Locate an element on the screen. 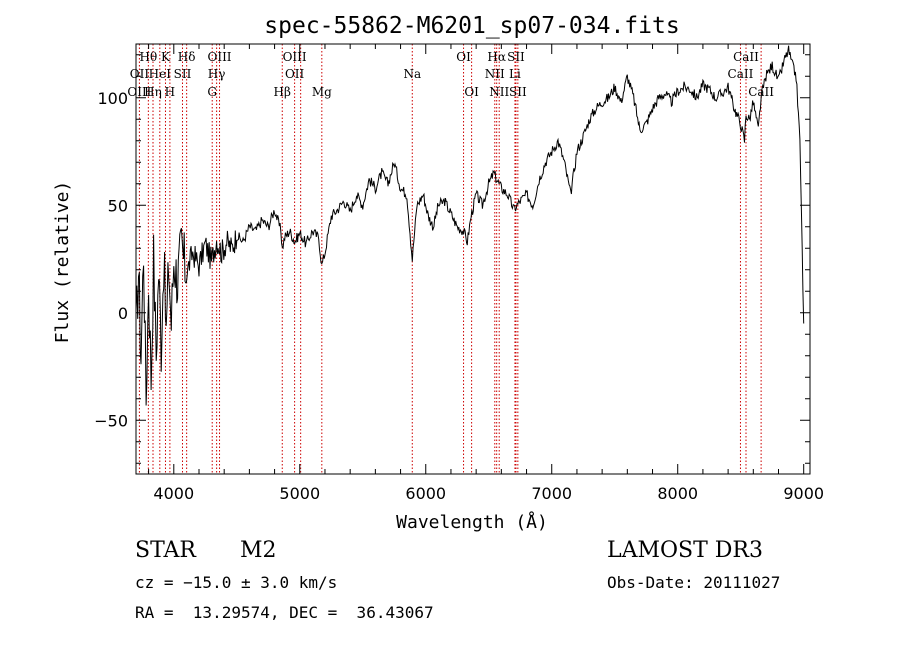 The width and height of the screenshot is (900, 649). x-tick-label: 5000 is located at coordinates (299, 493).